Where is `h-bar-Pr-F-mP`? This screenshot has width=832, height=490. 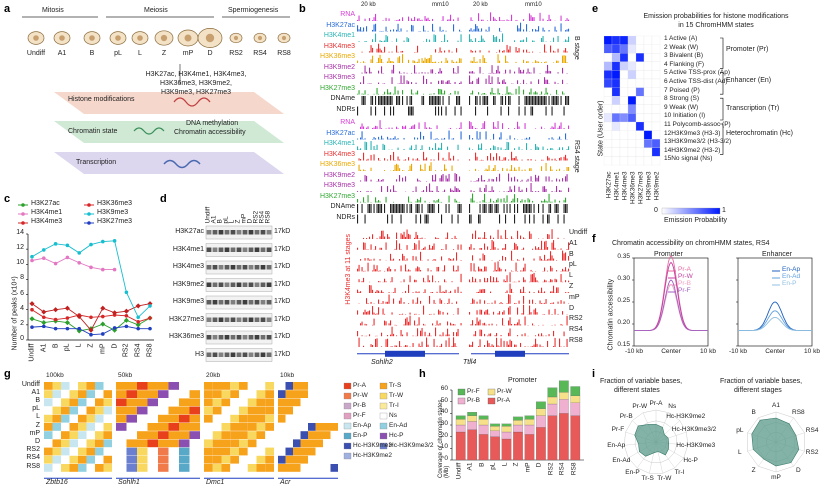
h-bar-Pr-F-mP is located at coordinates (529, 417).